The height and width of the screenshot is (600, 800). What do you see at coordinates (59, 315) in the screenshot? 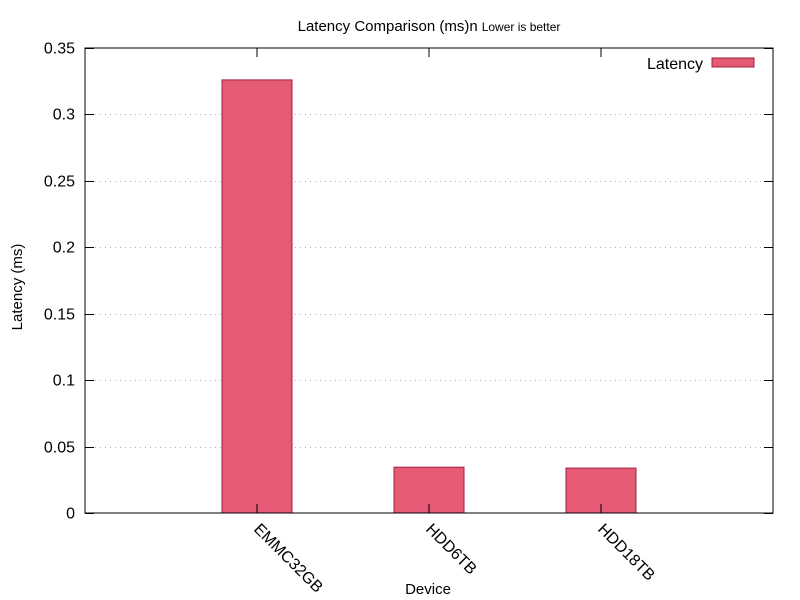
I see `y-tick-label: 0.15` at bounding box center [59, 315].